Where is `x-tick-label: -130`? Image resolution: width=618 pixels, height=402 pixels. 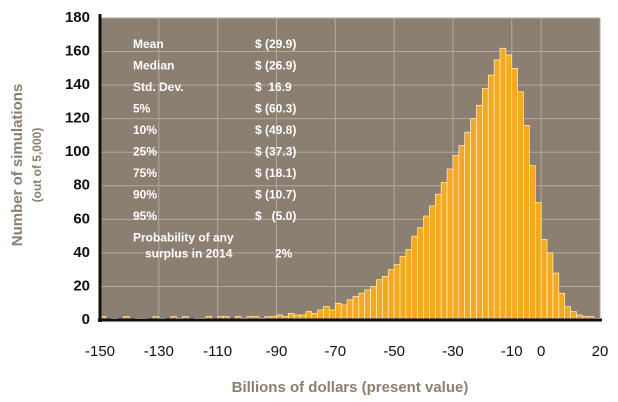
x-tick-label: -130 is located at coordinates (159, 351).